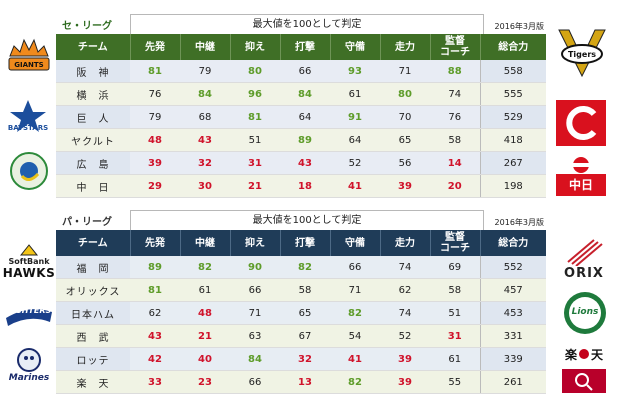 The width and height of the screenshot is (617, 400). Describe the element at coordinates (580, 185) in the screenshot. I see `chunichi-logo-text: 中日` at that location.